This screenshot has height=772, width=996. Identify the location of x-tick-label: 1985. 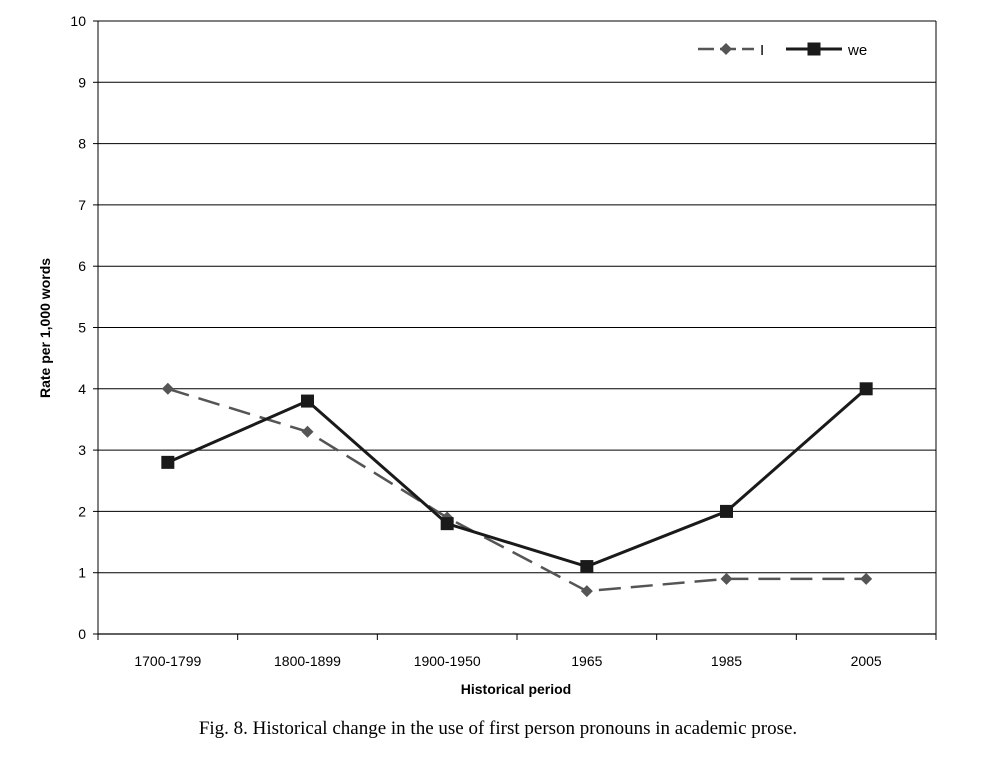
(726, 661).